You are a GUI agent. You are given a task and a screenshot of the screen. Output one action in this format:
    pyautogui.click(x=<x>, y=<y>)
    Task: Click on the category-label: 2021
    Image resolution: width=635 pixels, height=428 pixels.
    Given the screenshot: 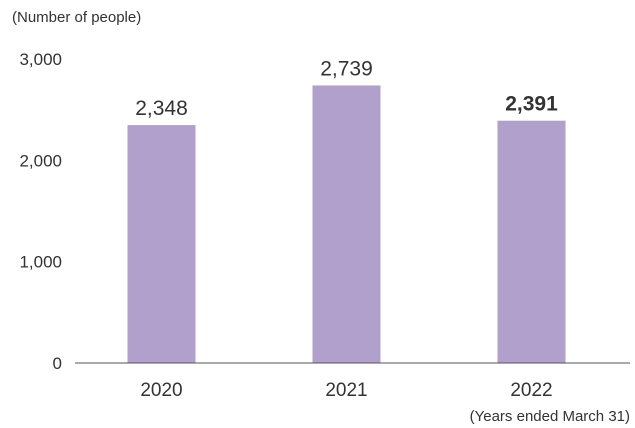 What is the action you would take?
    pyautogui.click(x=346, y=390)
    